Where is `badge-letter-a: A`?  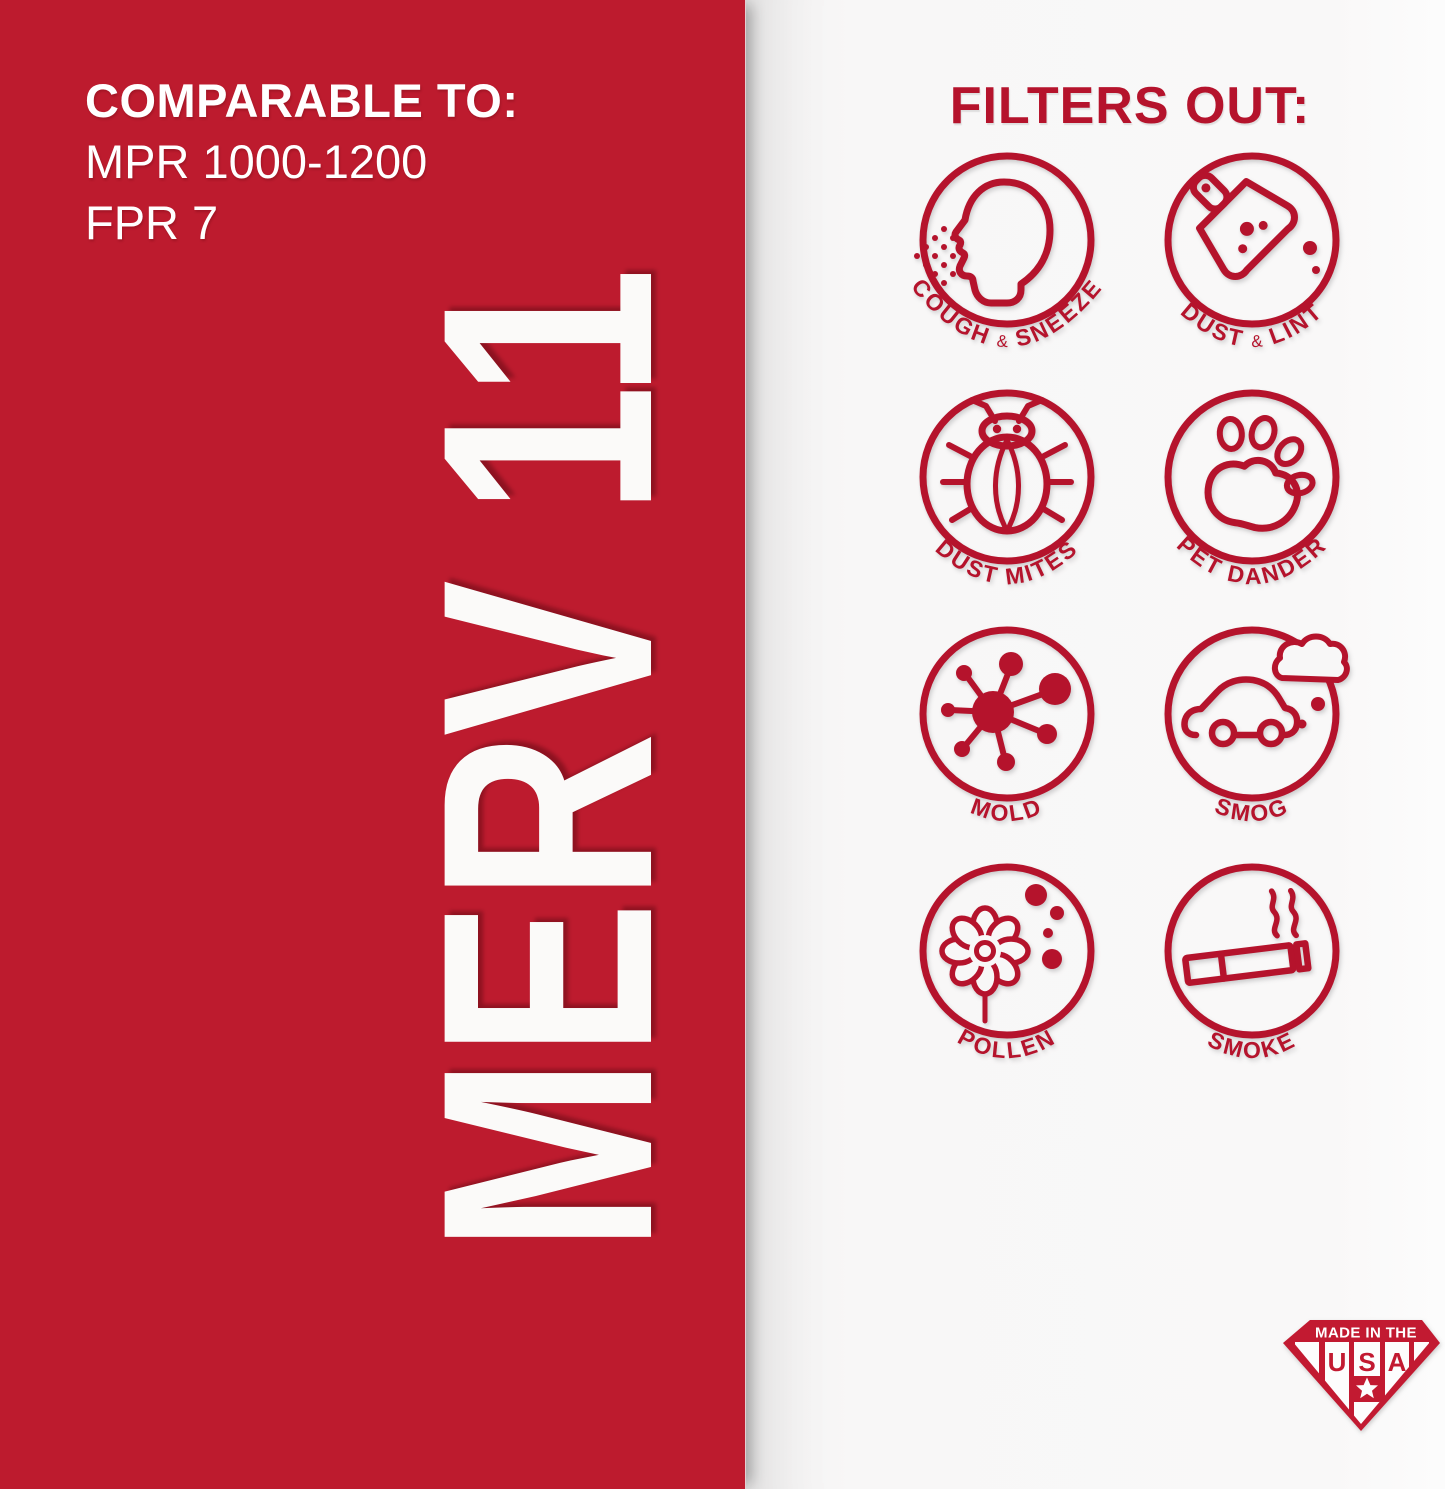
badge-letter-a: A is located at coordinates (1397, 1362).